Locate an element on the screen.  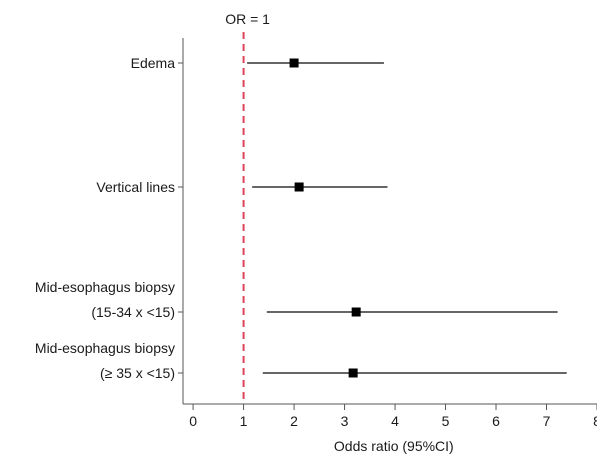
y-category-label: Edema is located at coordinates (153, 63).